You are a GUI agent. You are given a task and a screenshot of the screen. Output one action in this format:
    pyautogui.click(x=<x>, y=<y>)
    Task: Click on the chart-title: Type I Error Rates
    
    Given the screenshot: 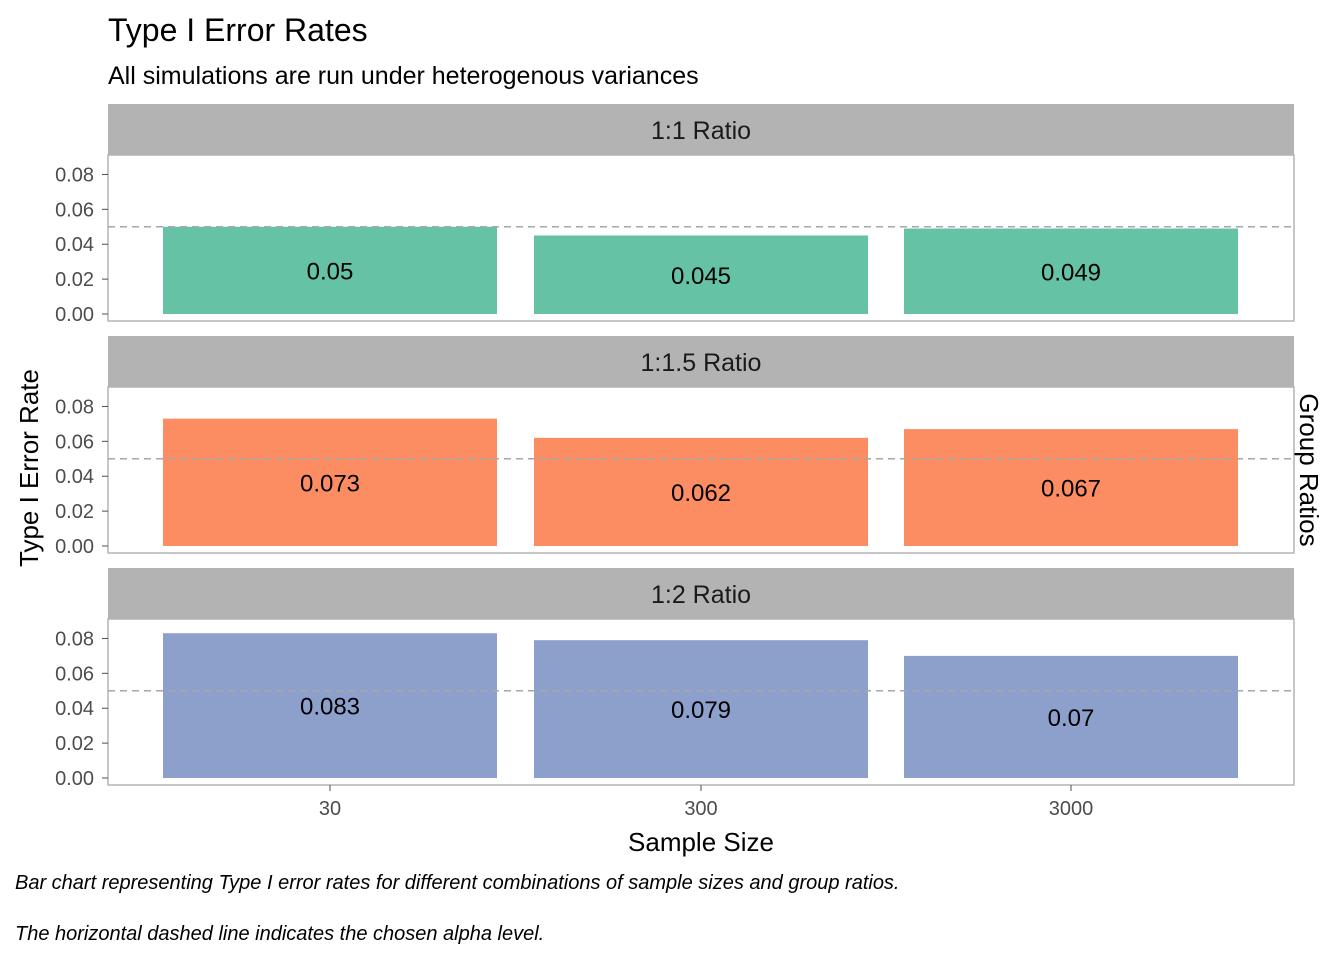 What is the action you would take?
    pyautogui.click(x=238, y=30)
    